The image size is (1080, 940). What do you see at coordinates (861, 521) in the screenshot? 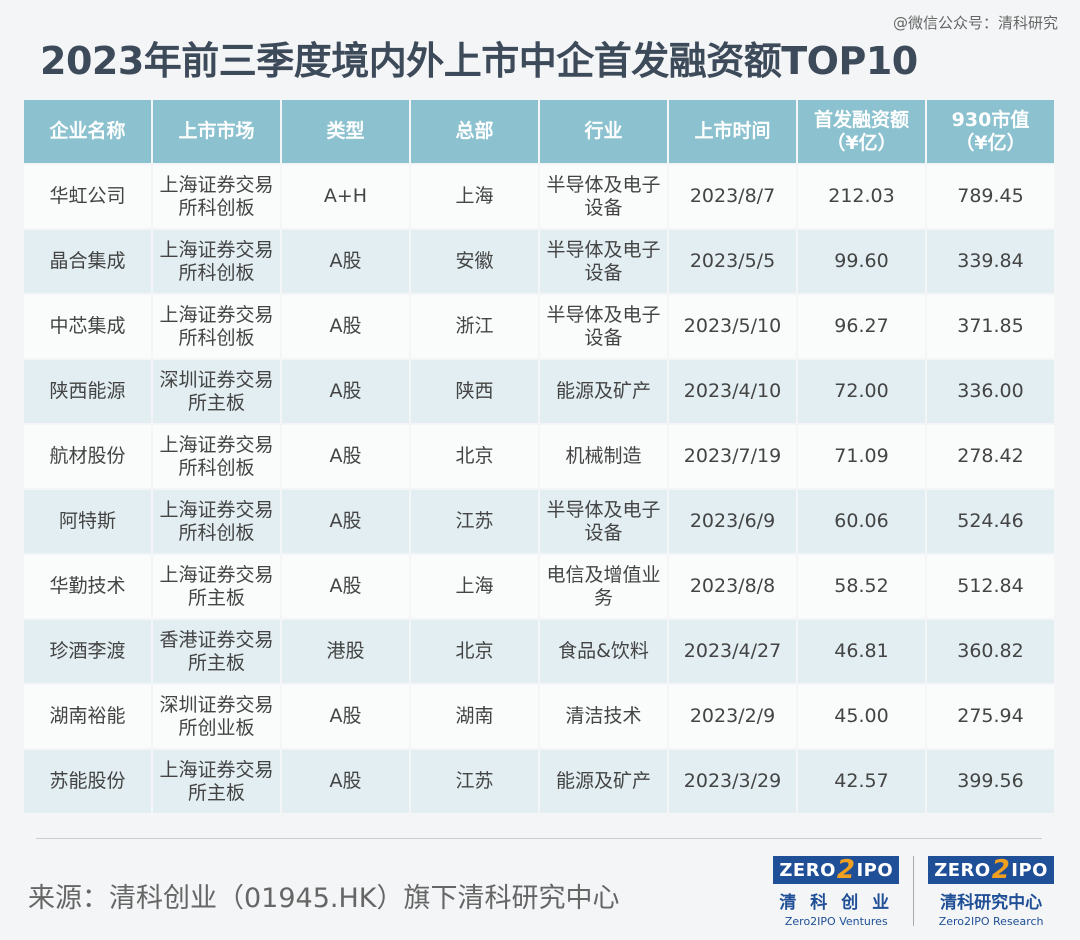
I see `table-cell: 60.06` at bounding box center [861, 521].